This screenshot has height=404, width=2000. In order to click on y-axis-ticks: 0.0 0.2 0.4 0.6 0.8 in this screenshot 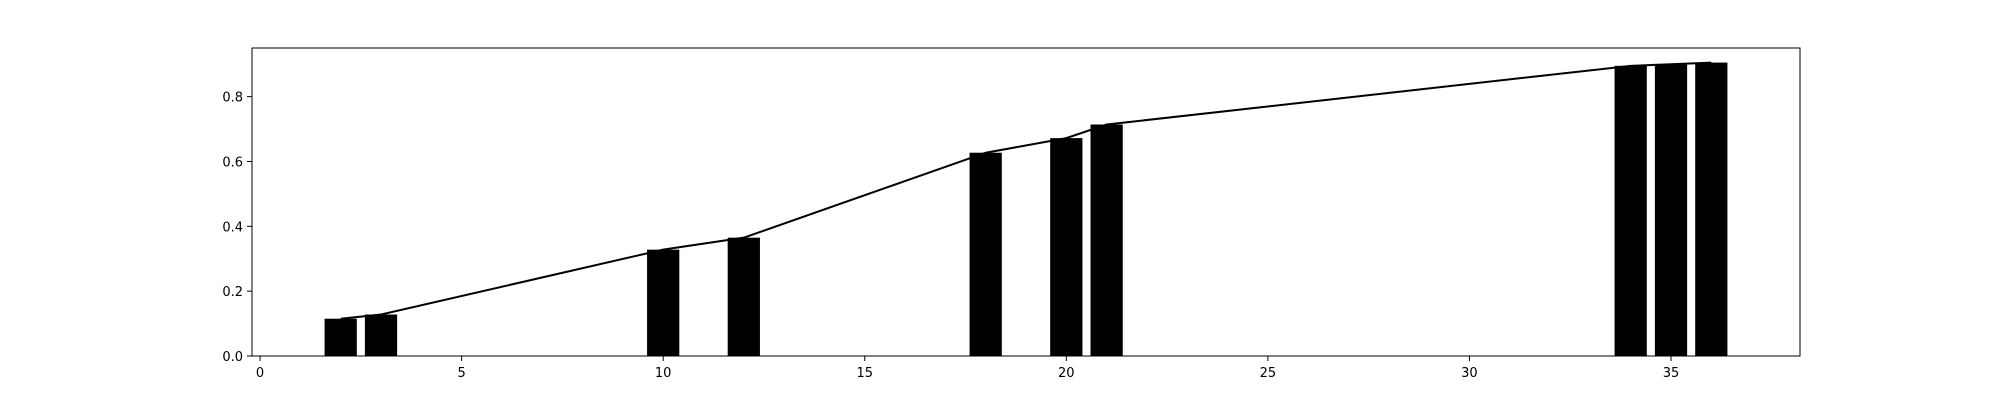, I will do `click(237, 228)`.